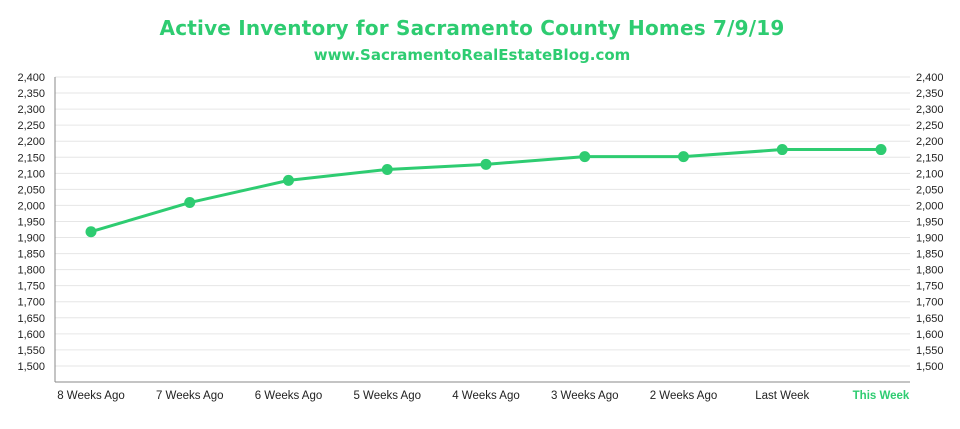 Image resolution: width=960 pixels, height=429 pixels. What do you see at coordinates (930, 335) in the screenshot?
I see `y-tick-label-right: 1,600` at bounding box center [930, 335].